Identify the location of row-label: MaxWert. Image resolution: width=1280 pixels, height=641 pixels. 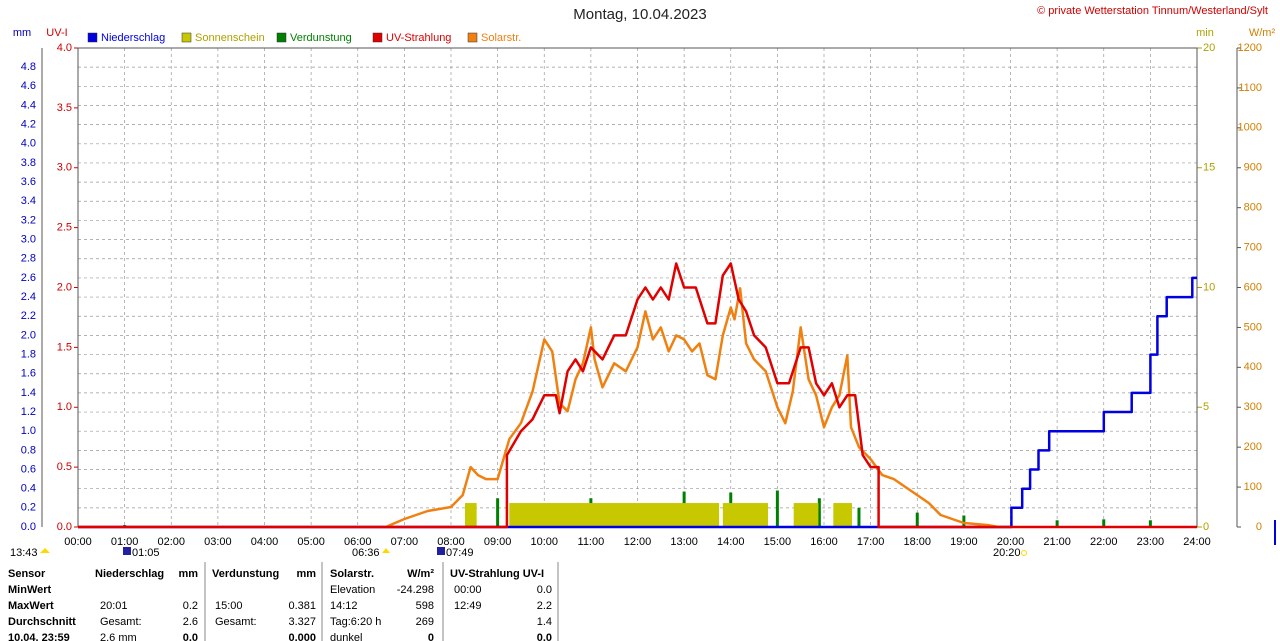
(31, 606).